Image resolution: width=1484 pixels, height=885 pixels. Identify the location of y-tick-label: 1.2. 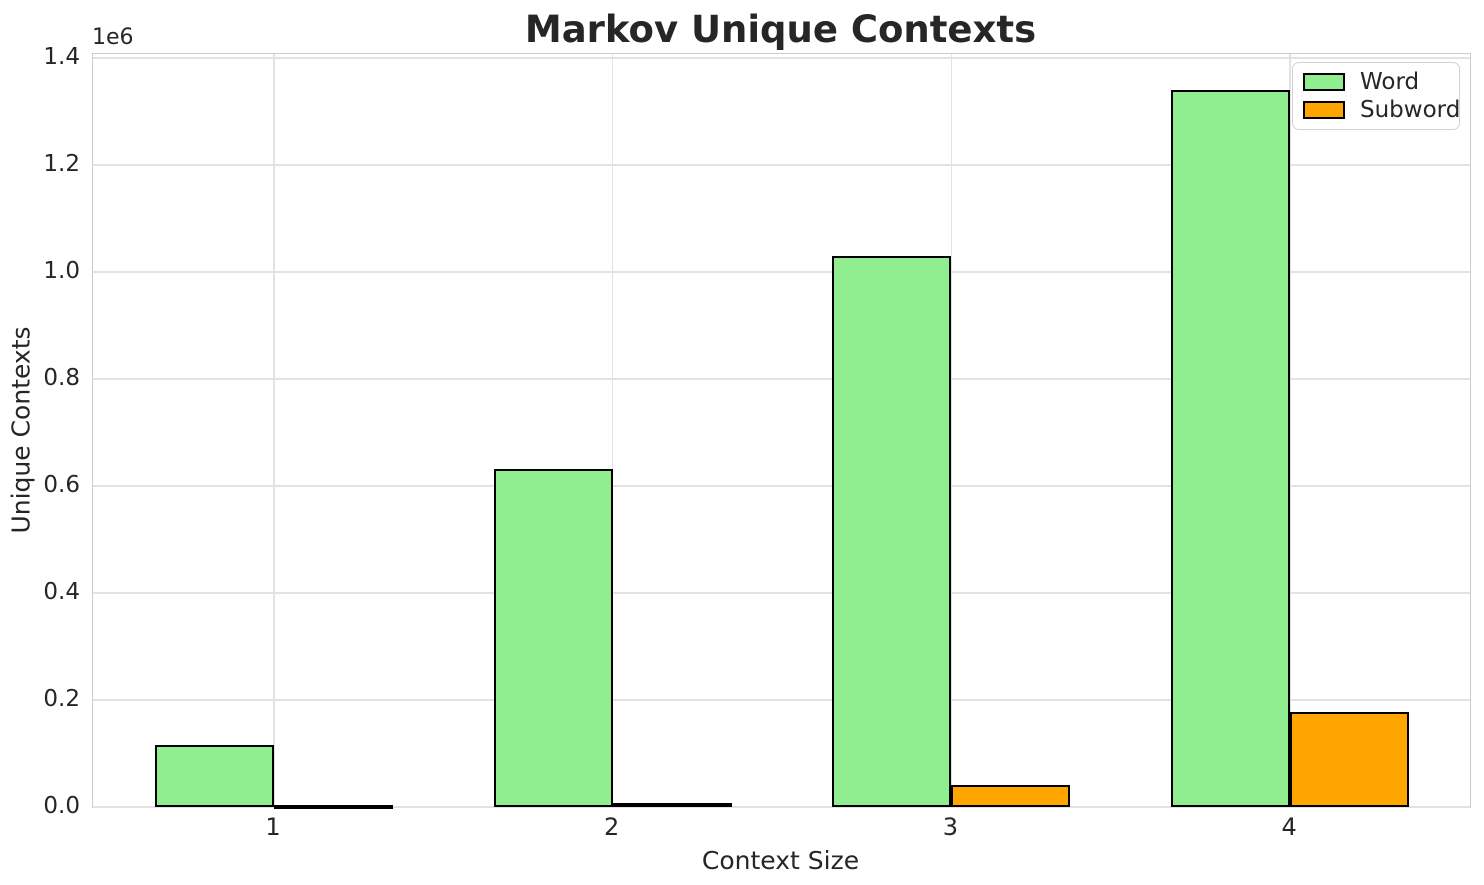
(61, 164).